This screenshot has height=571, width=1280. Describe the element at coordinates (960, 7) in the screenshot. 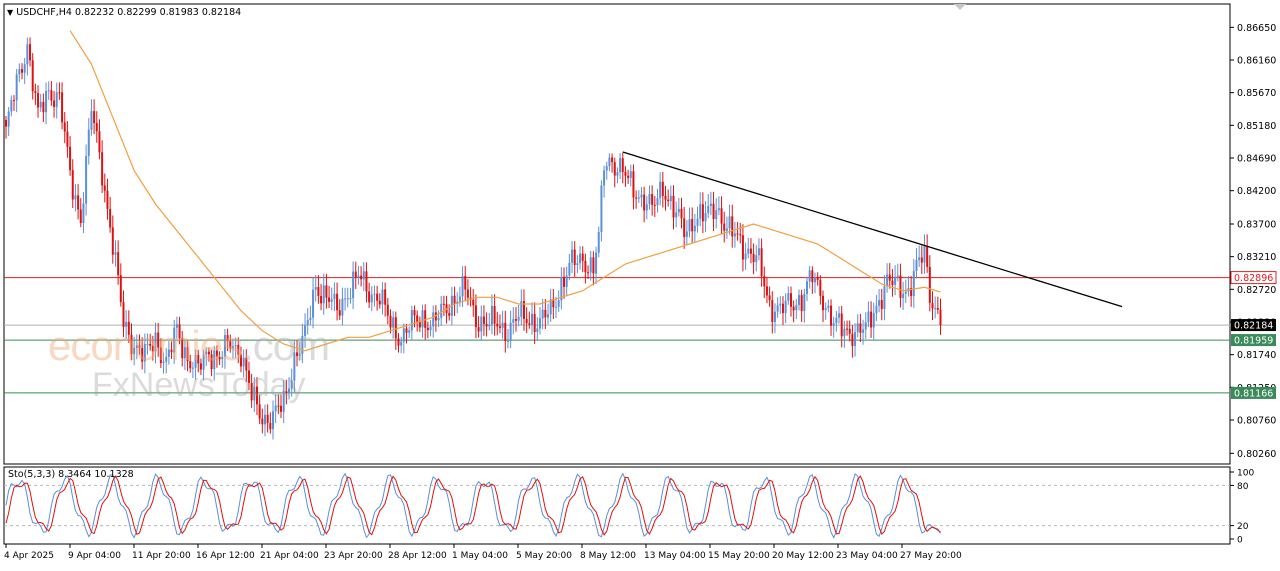

I see `shift-marker-icon` at that location.